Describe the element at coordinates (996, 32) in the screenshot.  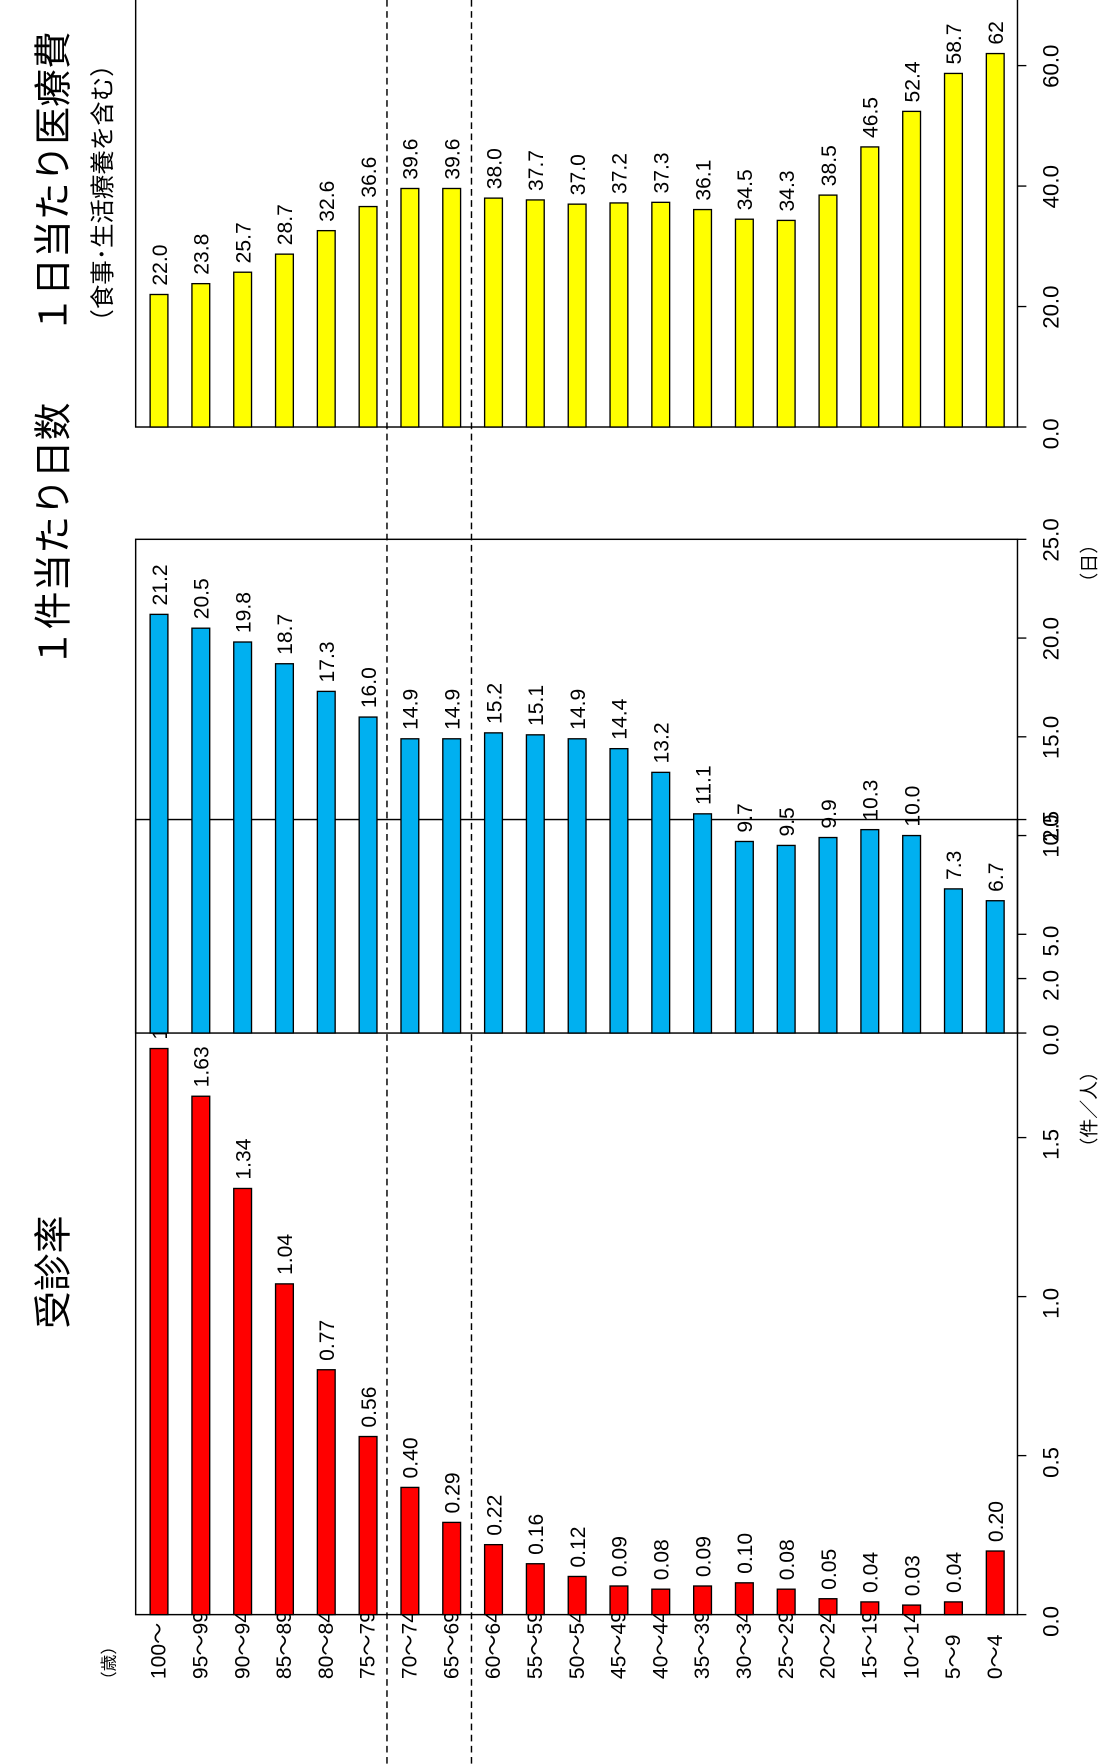
I see `value-label: 62` at that location.